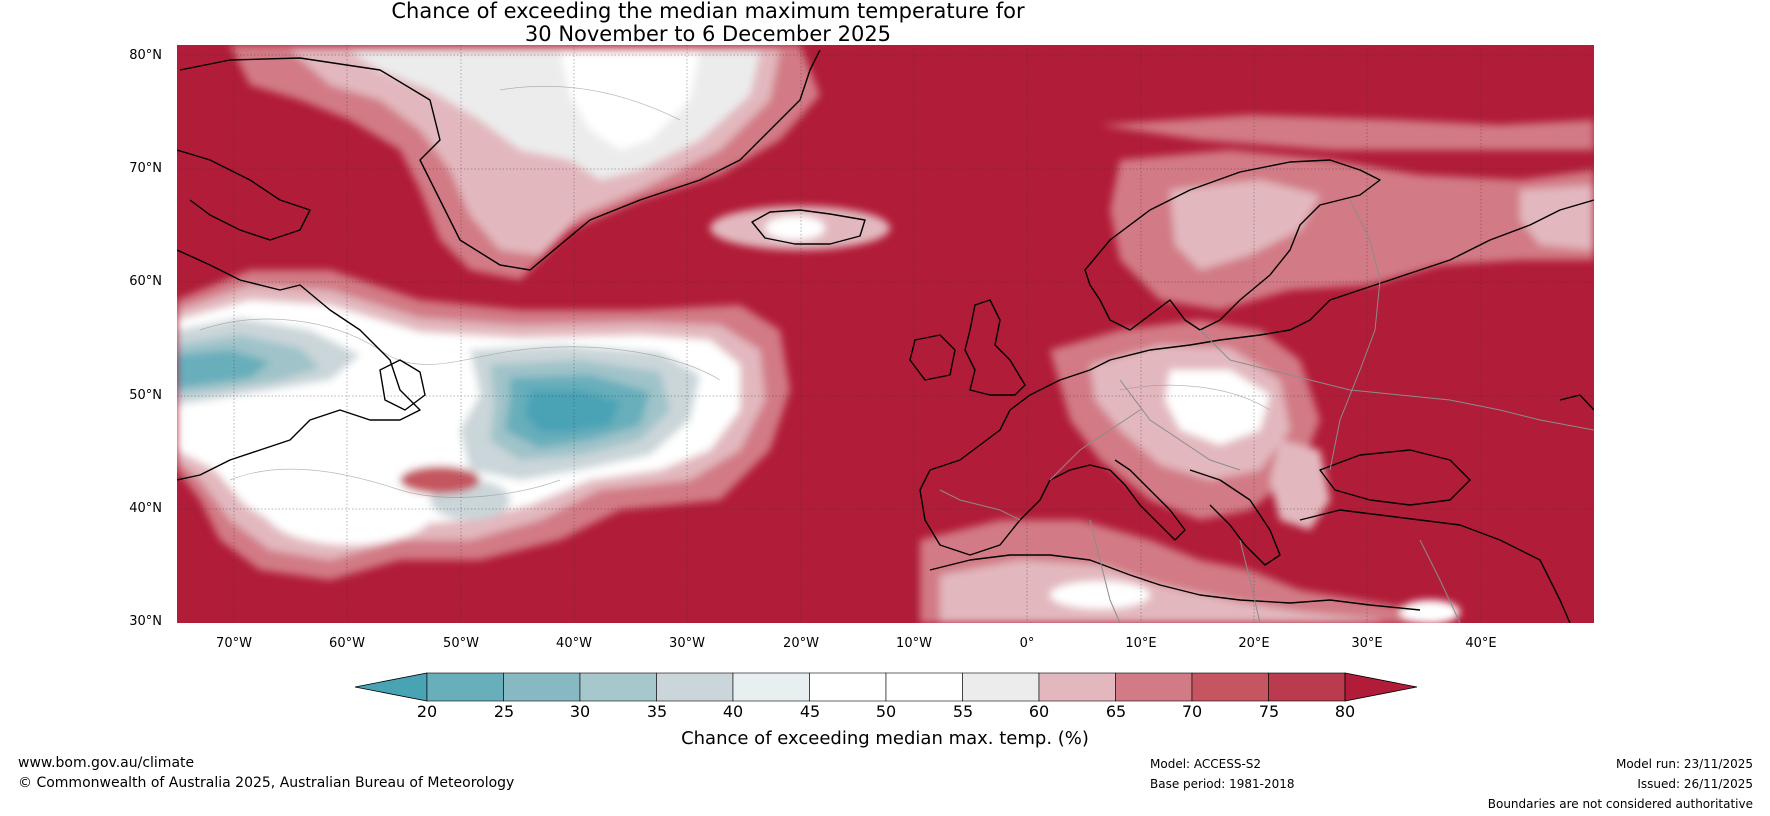 The width and height of the screenshot is (1770, 816). What do you see at coordinates (1430, 611) in the screenshot?
I see `field-egypt-white` at bounding box center [1430, 611].